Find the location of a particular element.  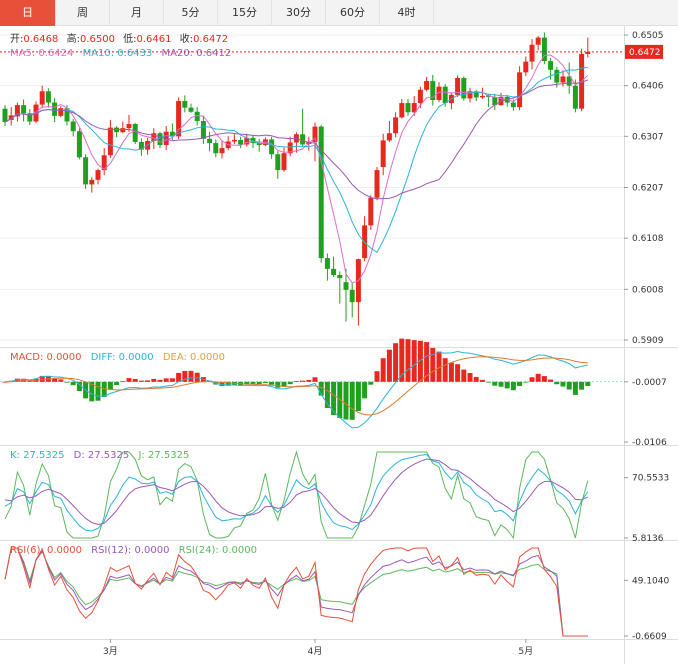

tab-month: 月 is located at coordinates (137, 13).